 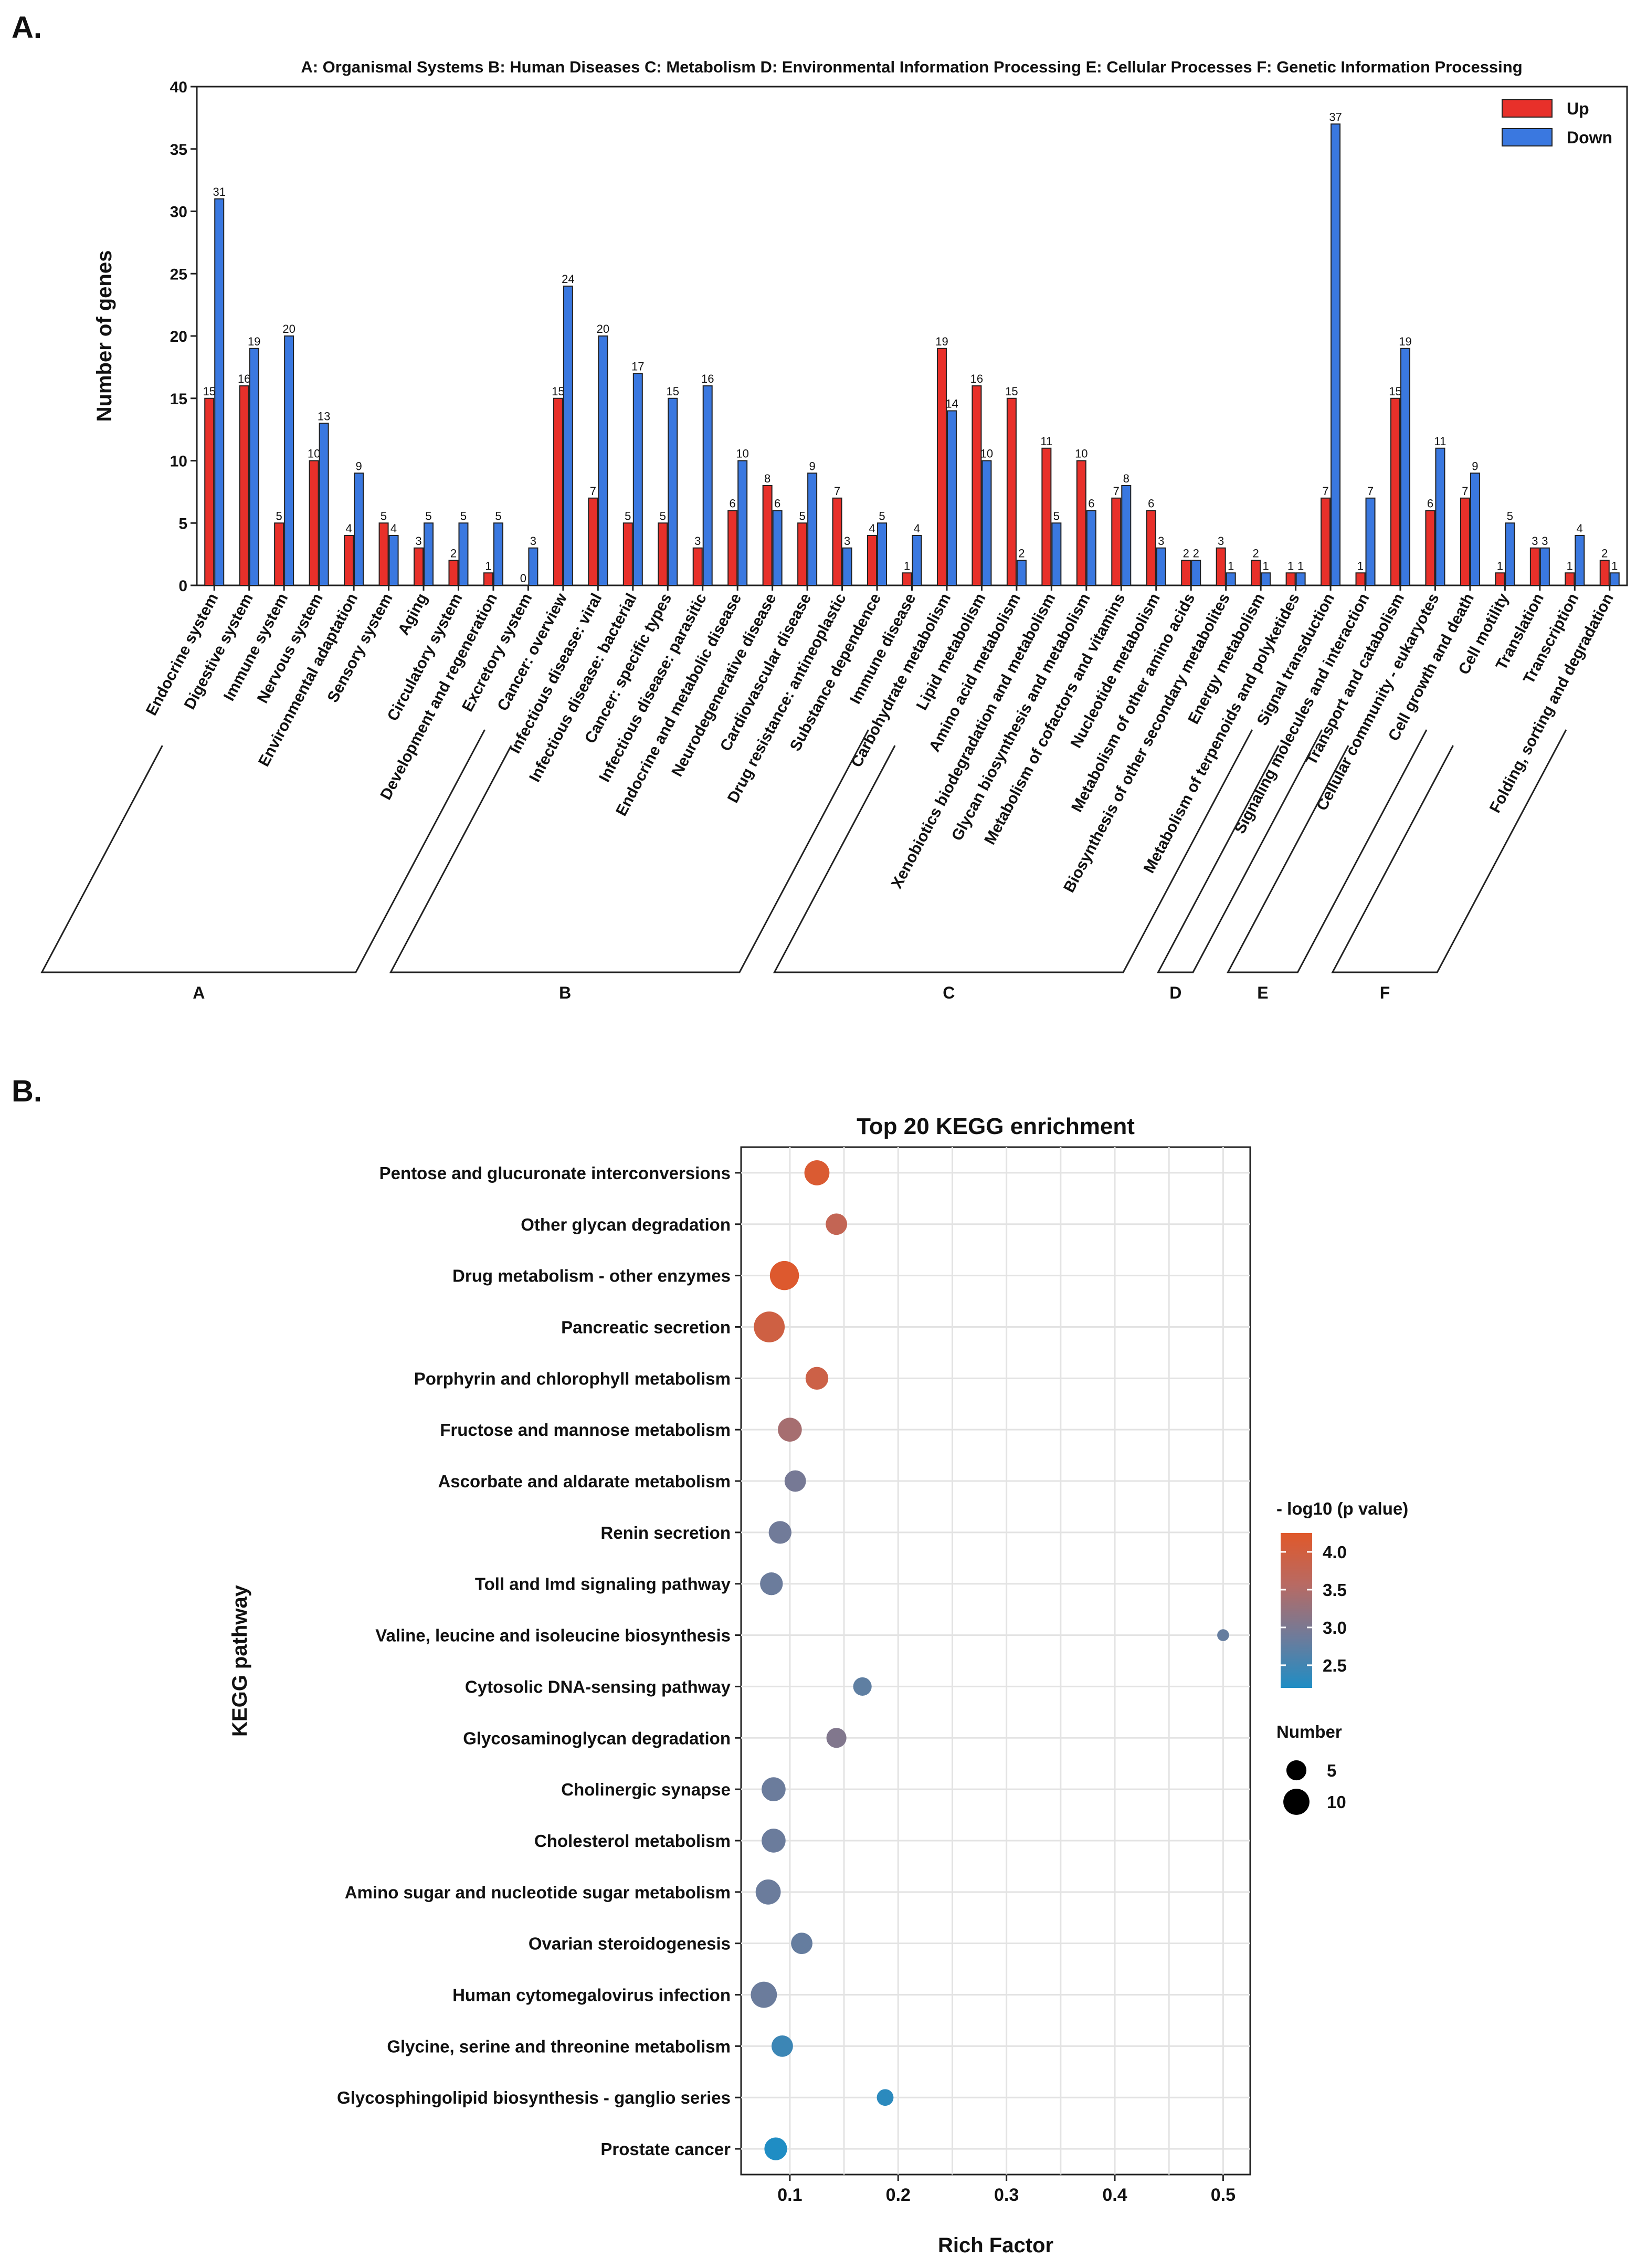 What do you see at coordinates (630, 1944) in the screenshot?
I see `pathway-label-15: Ovarian steroidogenesis` at bounding box center [630, 1944].